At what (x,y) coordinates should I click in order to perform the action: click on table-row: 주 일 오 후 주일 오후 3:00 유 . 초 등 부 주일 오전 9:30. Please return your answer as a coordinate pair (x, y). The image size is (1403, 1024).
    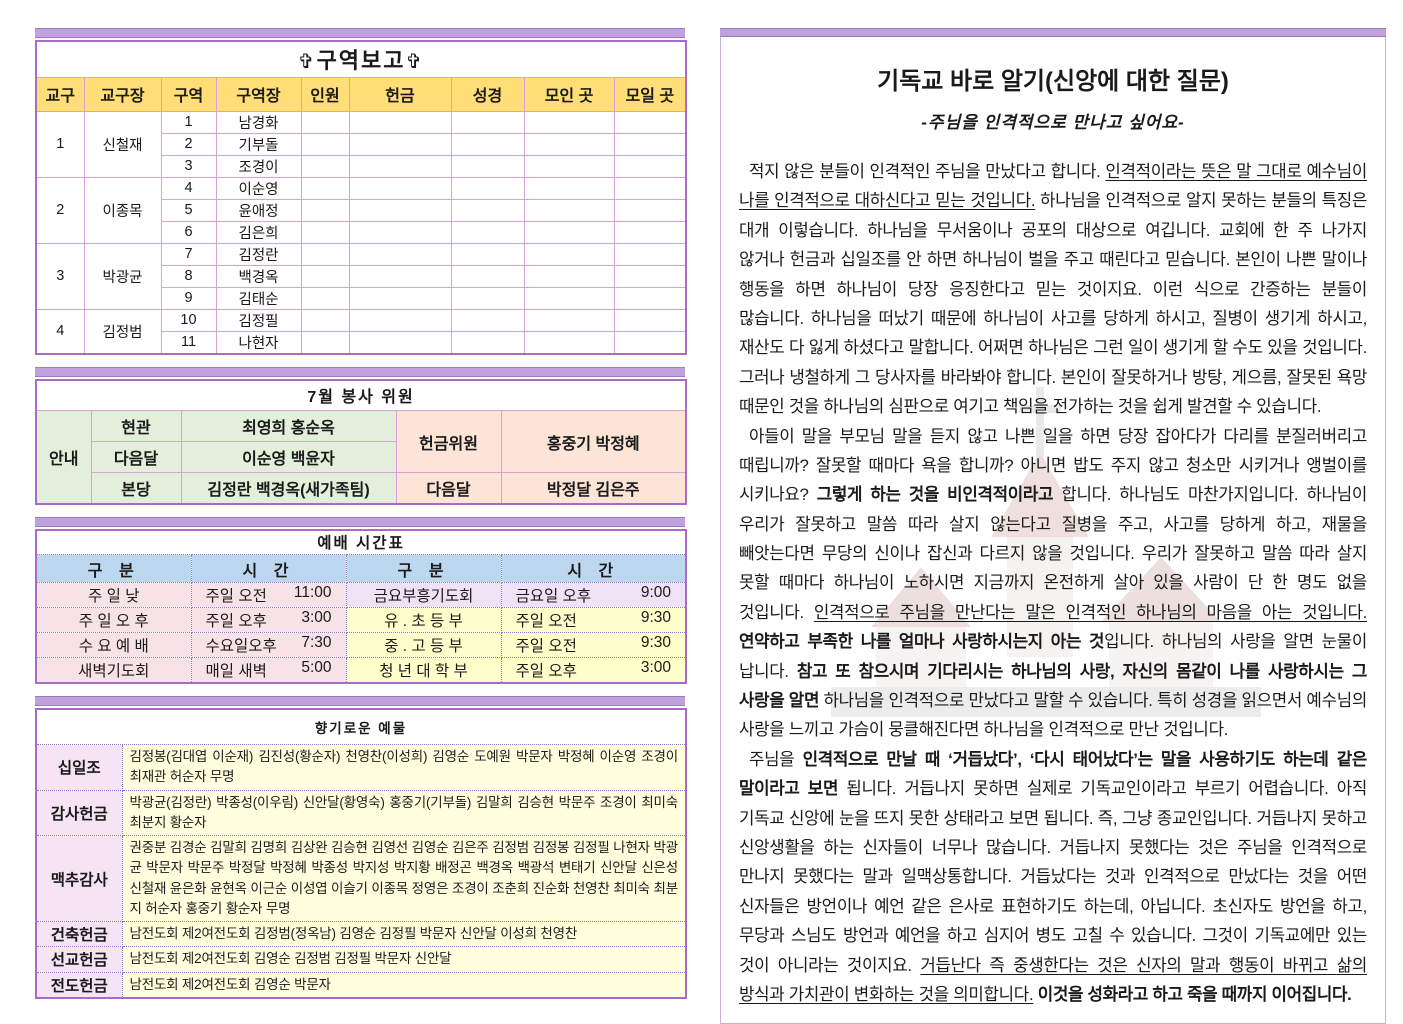
    Looking at the image, I should click on (361, 620).